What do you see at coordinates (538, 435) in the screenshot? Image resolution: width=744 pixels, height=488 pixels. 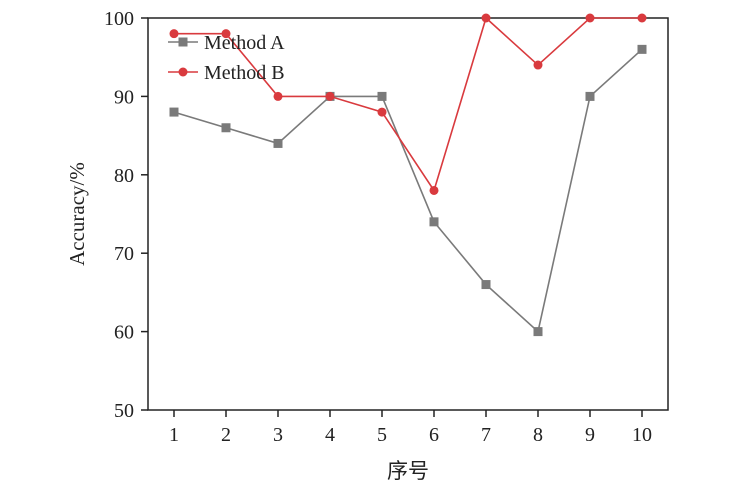 I see `x-tick-label: 8` at bounding box center [538, 435].